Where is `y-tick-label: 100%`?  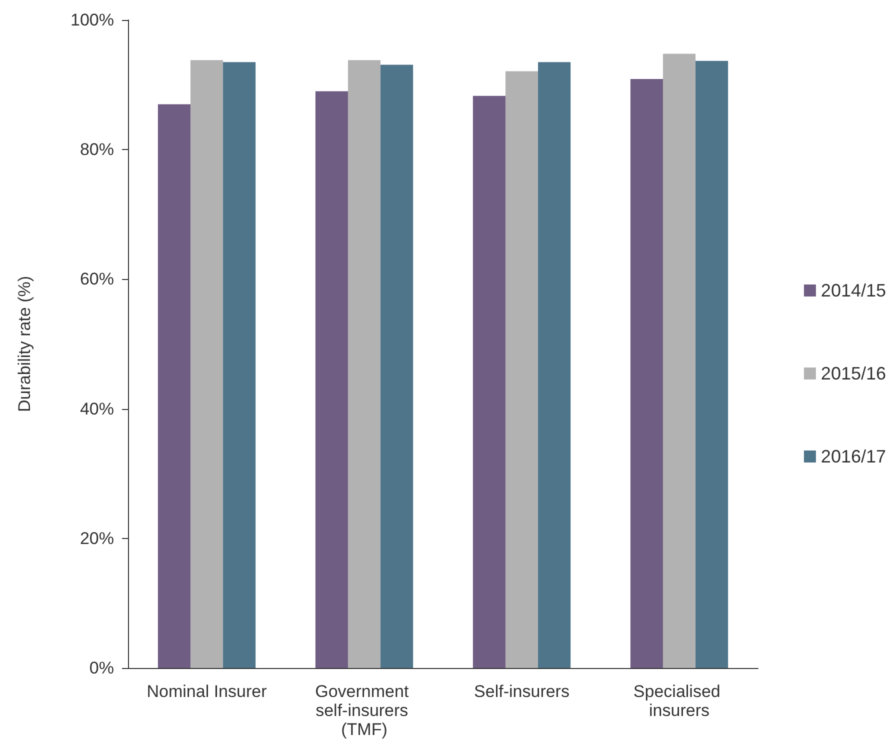
y-tick-label: 100% is located at coordinates (92, 20).